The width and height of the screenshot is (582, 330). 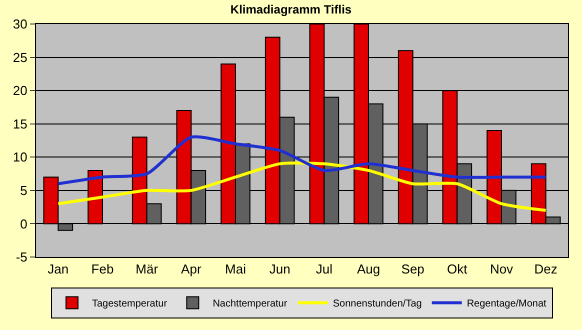 What do you see at coordinates (130, 304) in the screenshot?
I see `legend-label: Tagestemperatur` at bounding box center [130, 304].